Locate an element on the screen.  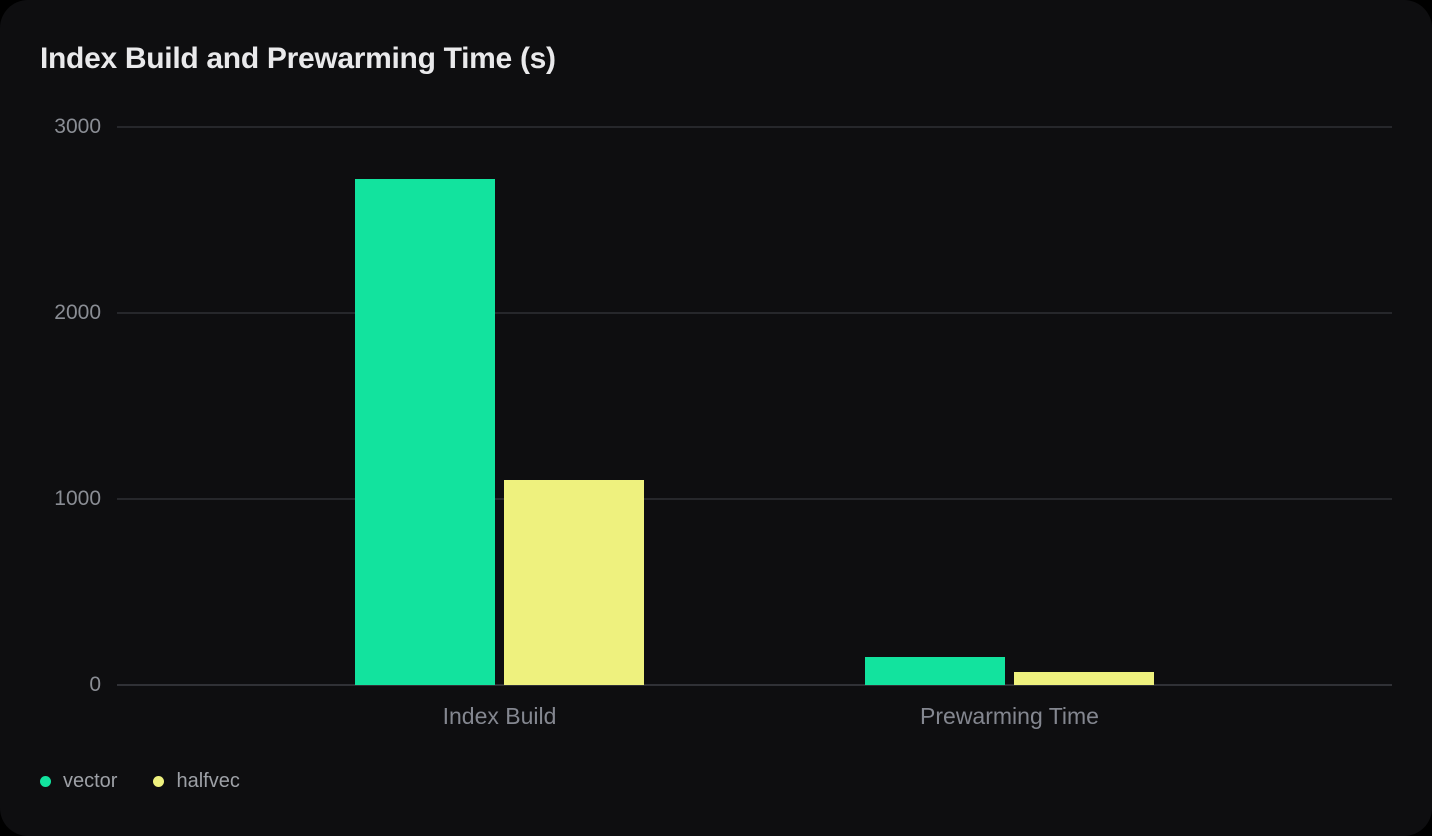
bar-halfvec-prewarming-time is located at coordinates (1084, 678).